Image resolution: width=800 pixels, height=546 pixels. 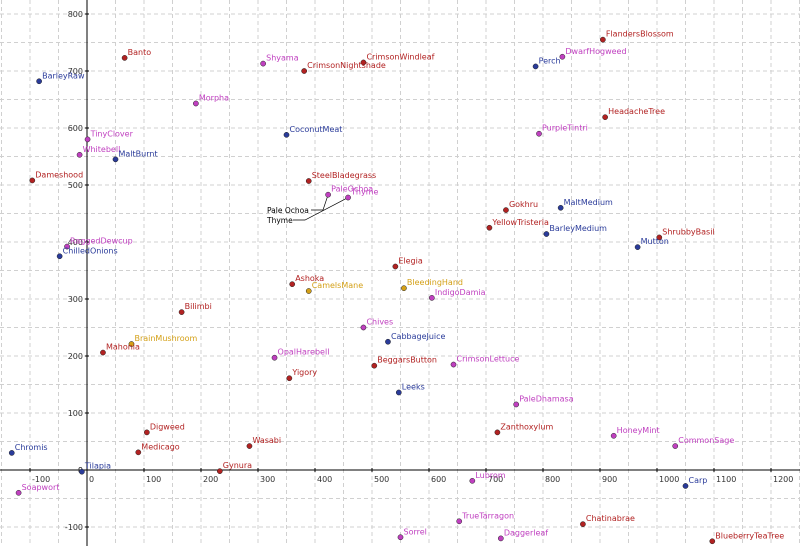 I want to click on y-tick-label: 100, so click(x=75, y=413).